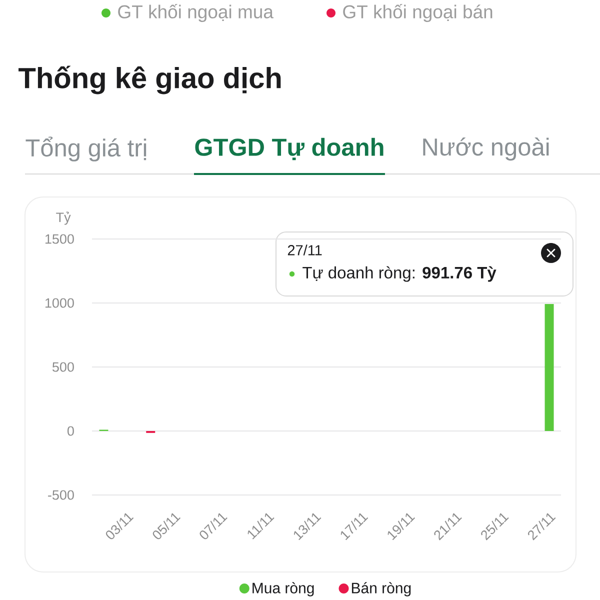  I want to click on annotation: Tự doanh ròng: 991.76 Tỳ, so click(399, 274).